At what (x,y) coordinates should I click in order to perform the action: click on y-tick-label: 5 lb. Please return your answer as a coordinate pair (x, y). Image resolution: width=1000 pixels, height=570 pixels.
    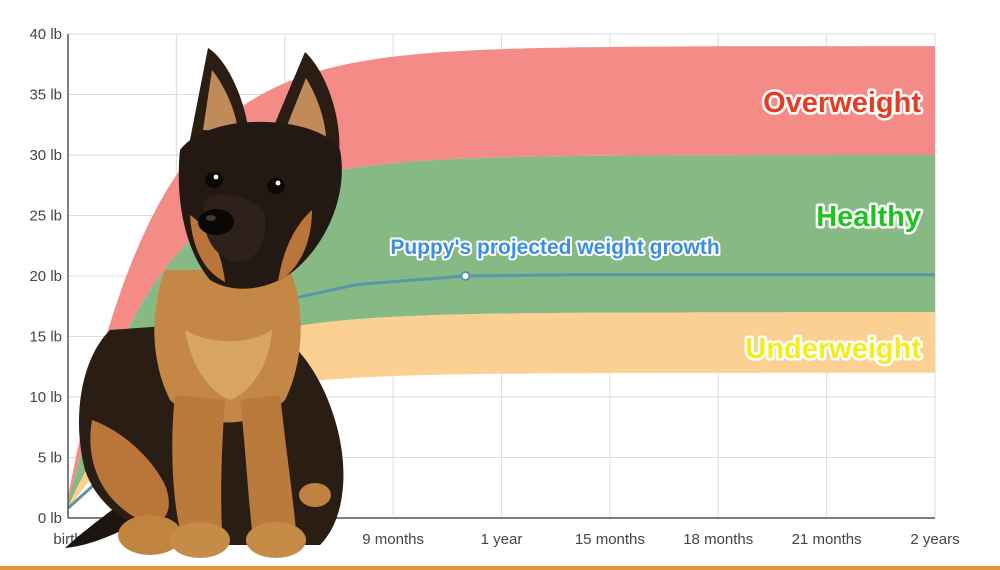
    Looking at the image, I should click on (50, 458).